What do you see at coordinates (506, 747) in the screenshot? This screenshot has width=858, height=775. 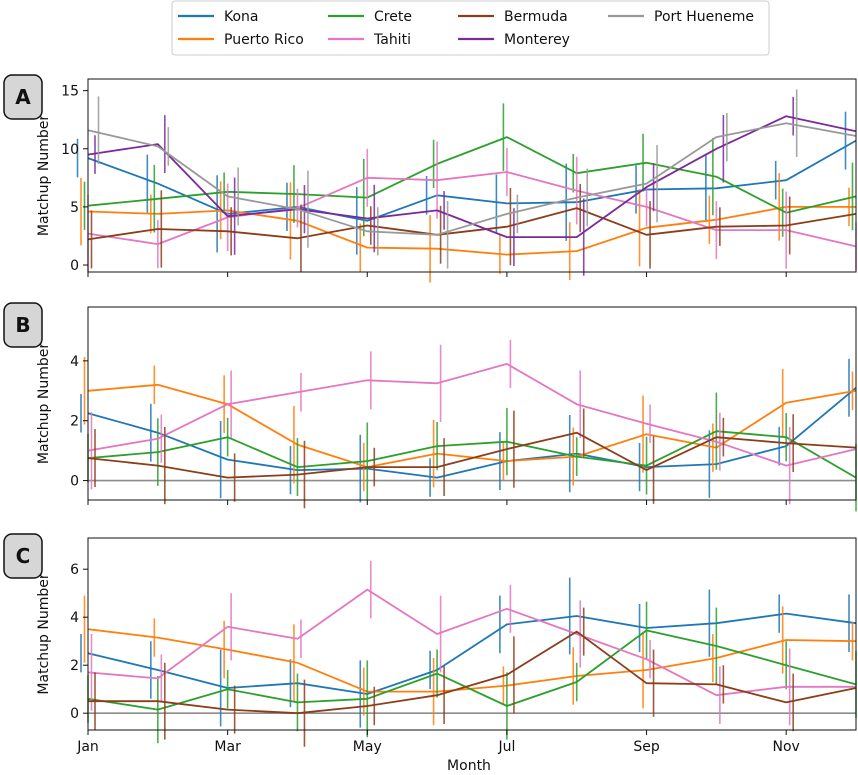 I see `x-tick-label: Jul` at bounding box center [506, 747].